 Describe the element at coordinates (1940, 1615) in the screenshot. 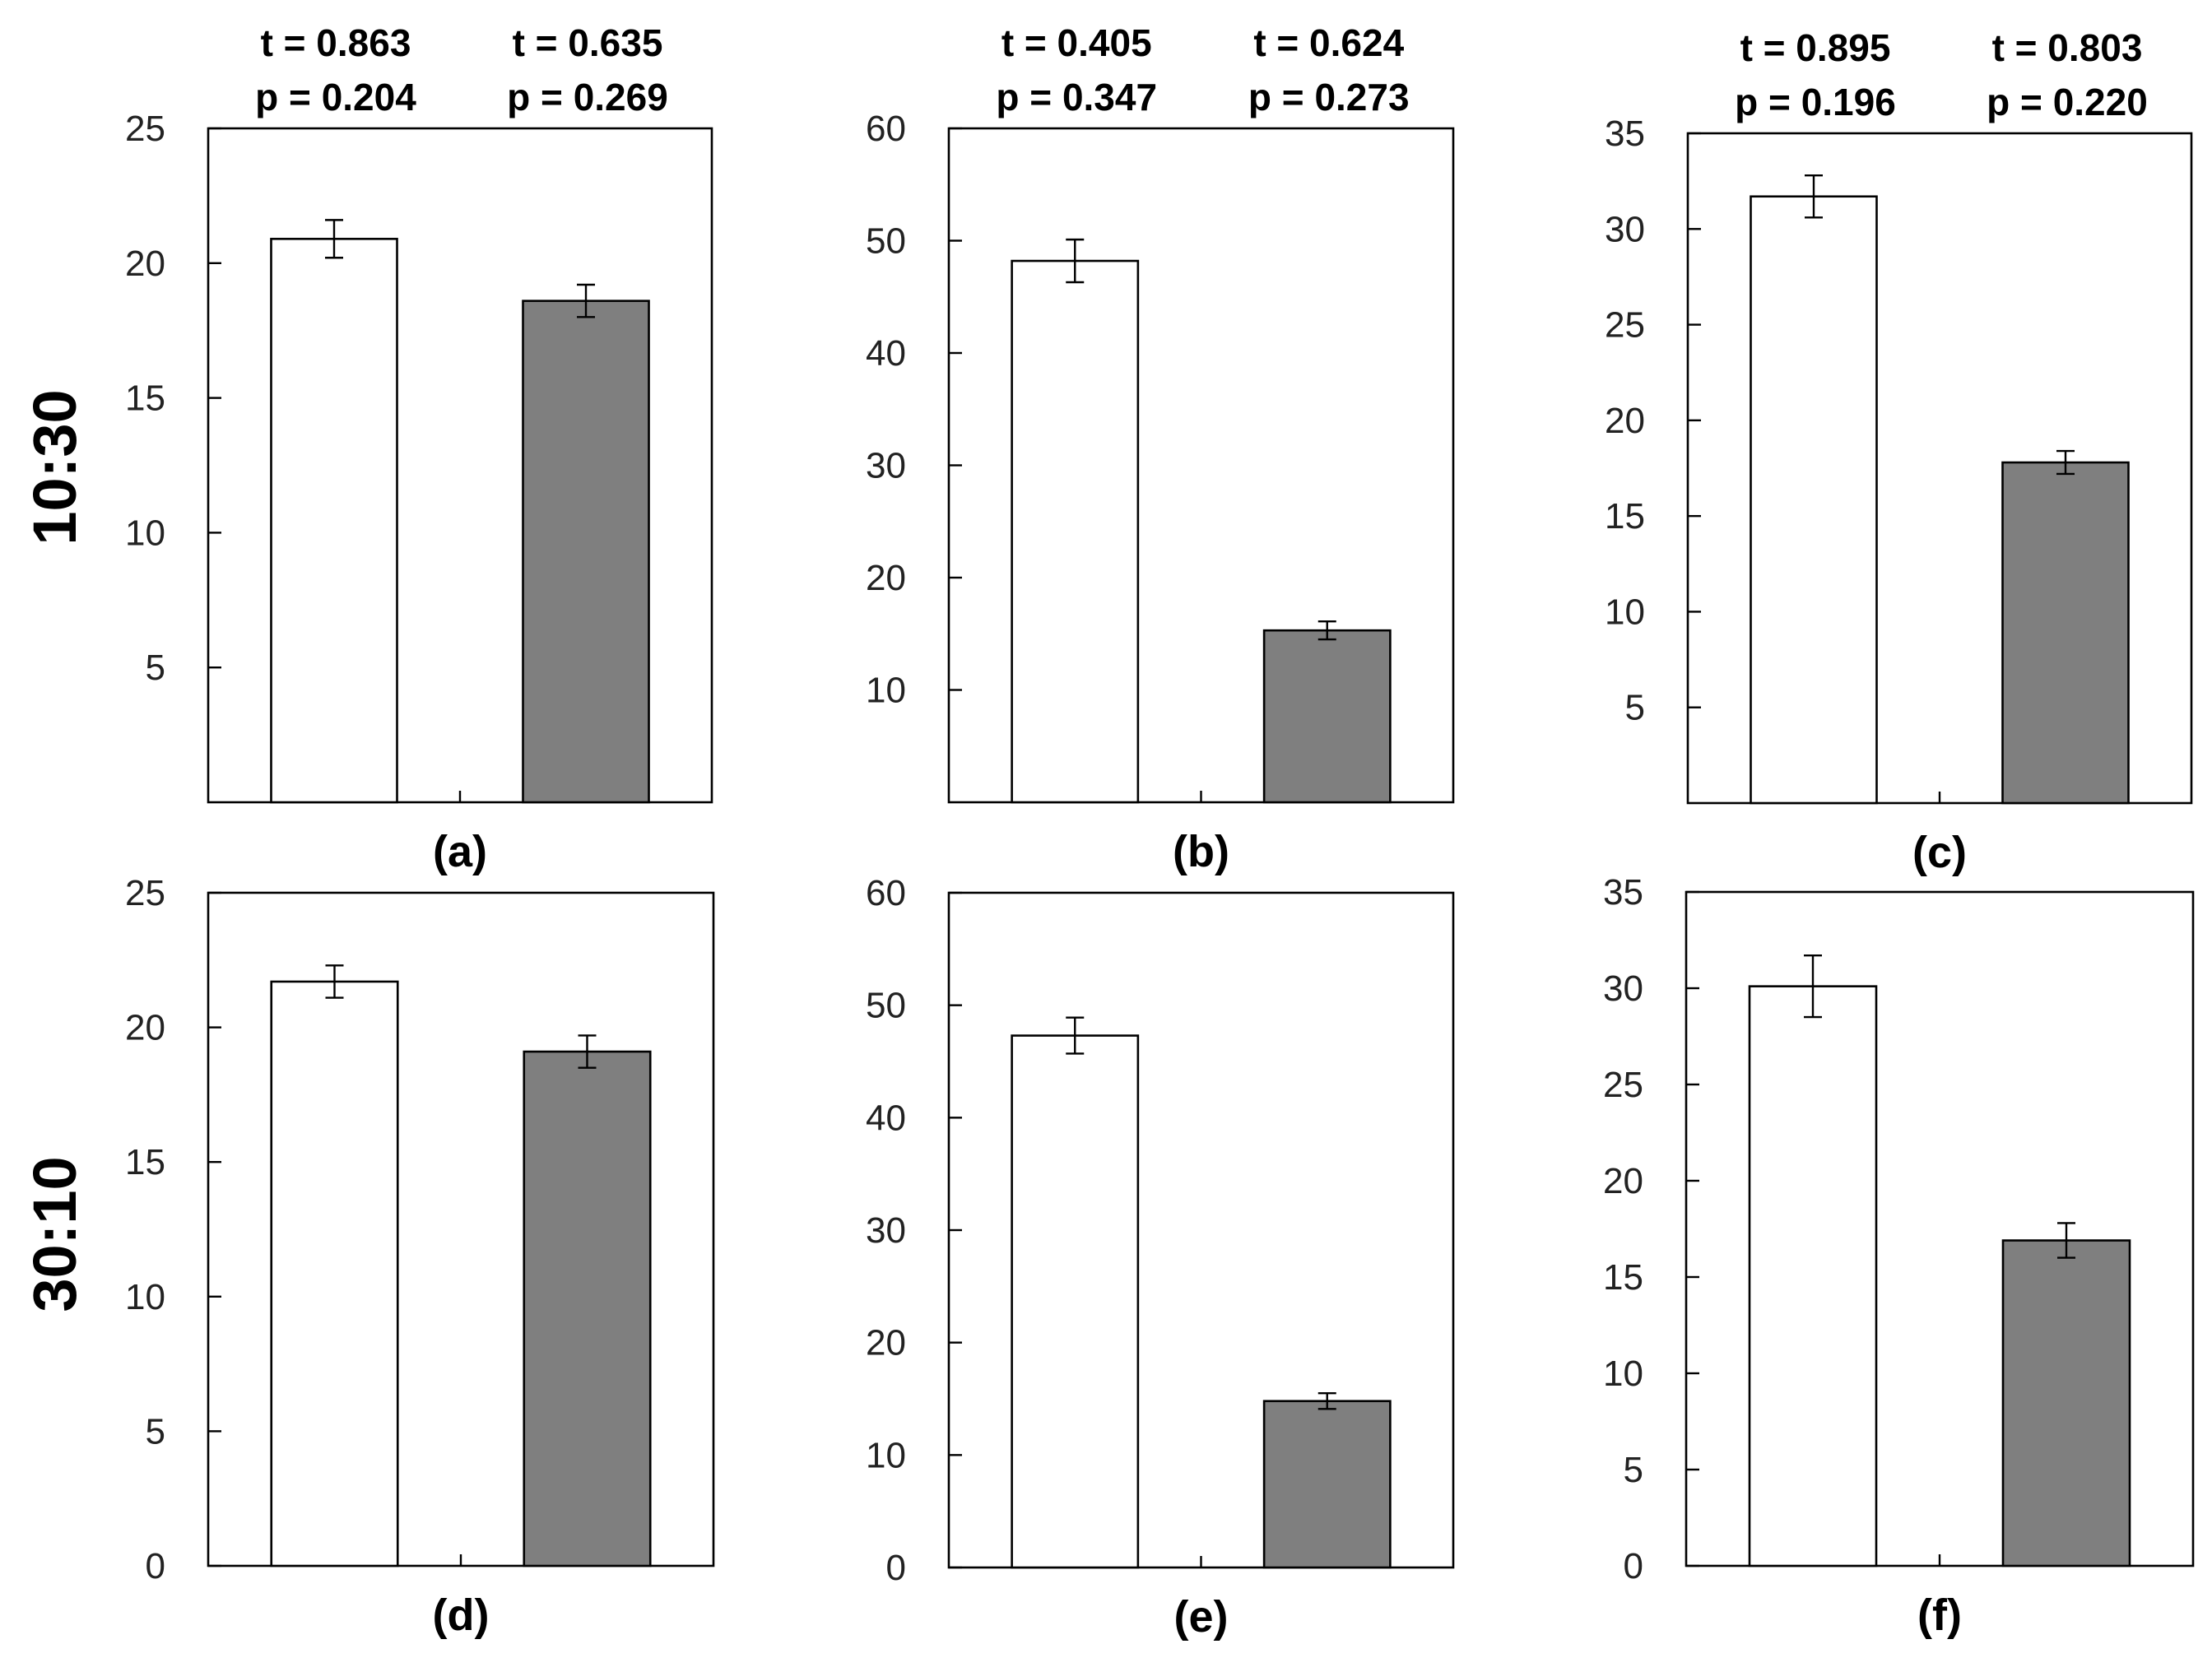

I see `panel-label: (f)` at that location.